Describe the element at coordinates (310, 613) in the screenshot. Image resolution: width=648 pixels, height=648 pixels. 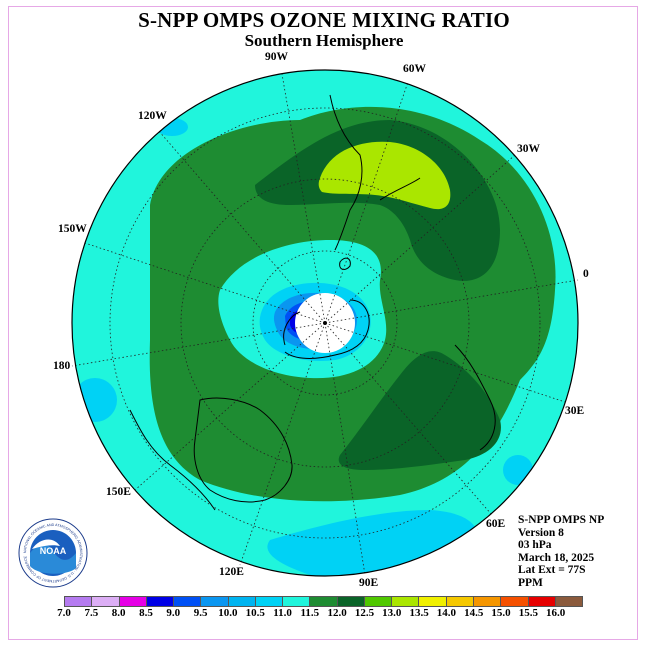
I see `colorbar-tick-label: 11.5` at that location.